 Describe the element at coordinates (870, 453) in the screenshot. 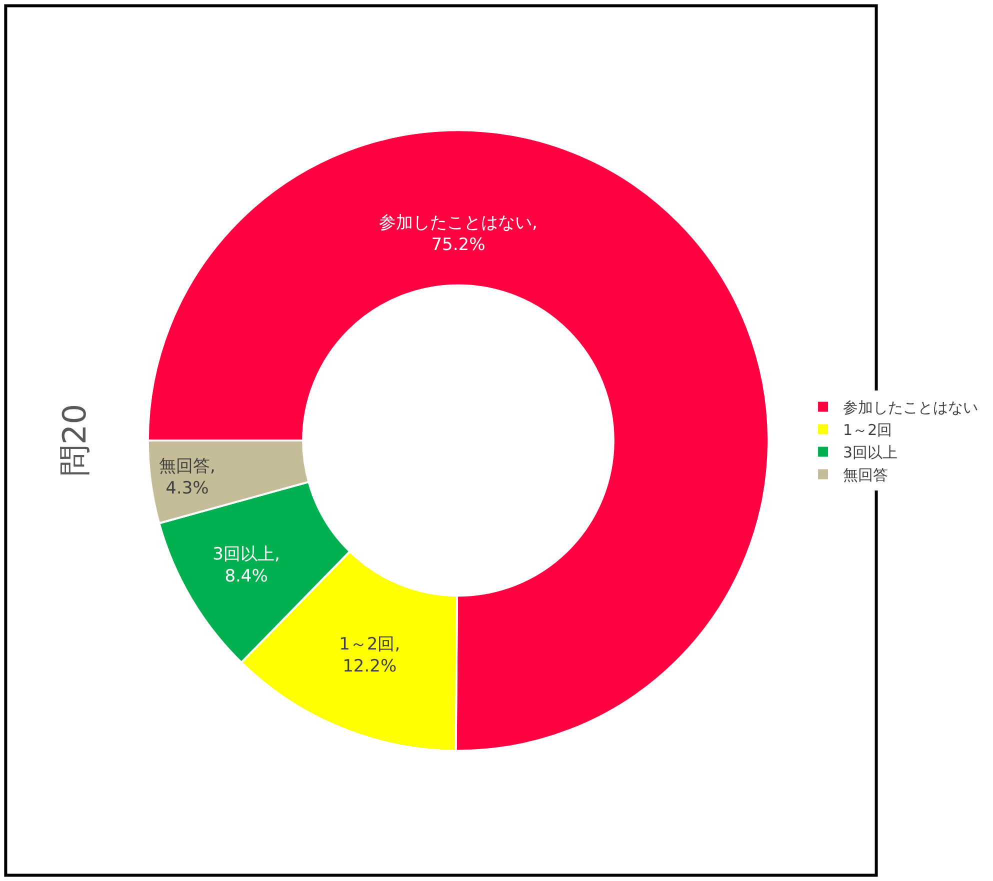

I see `legend-label: 3回以上` at that location.